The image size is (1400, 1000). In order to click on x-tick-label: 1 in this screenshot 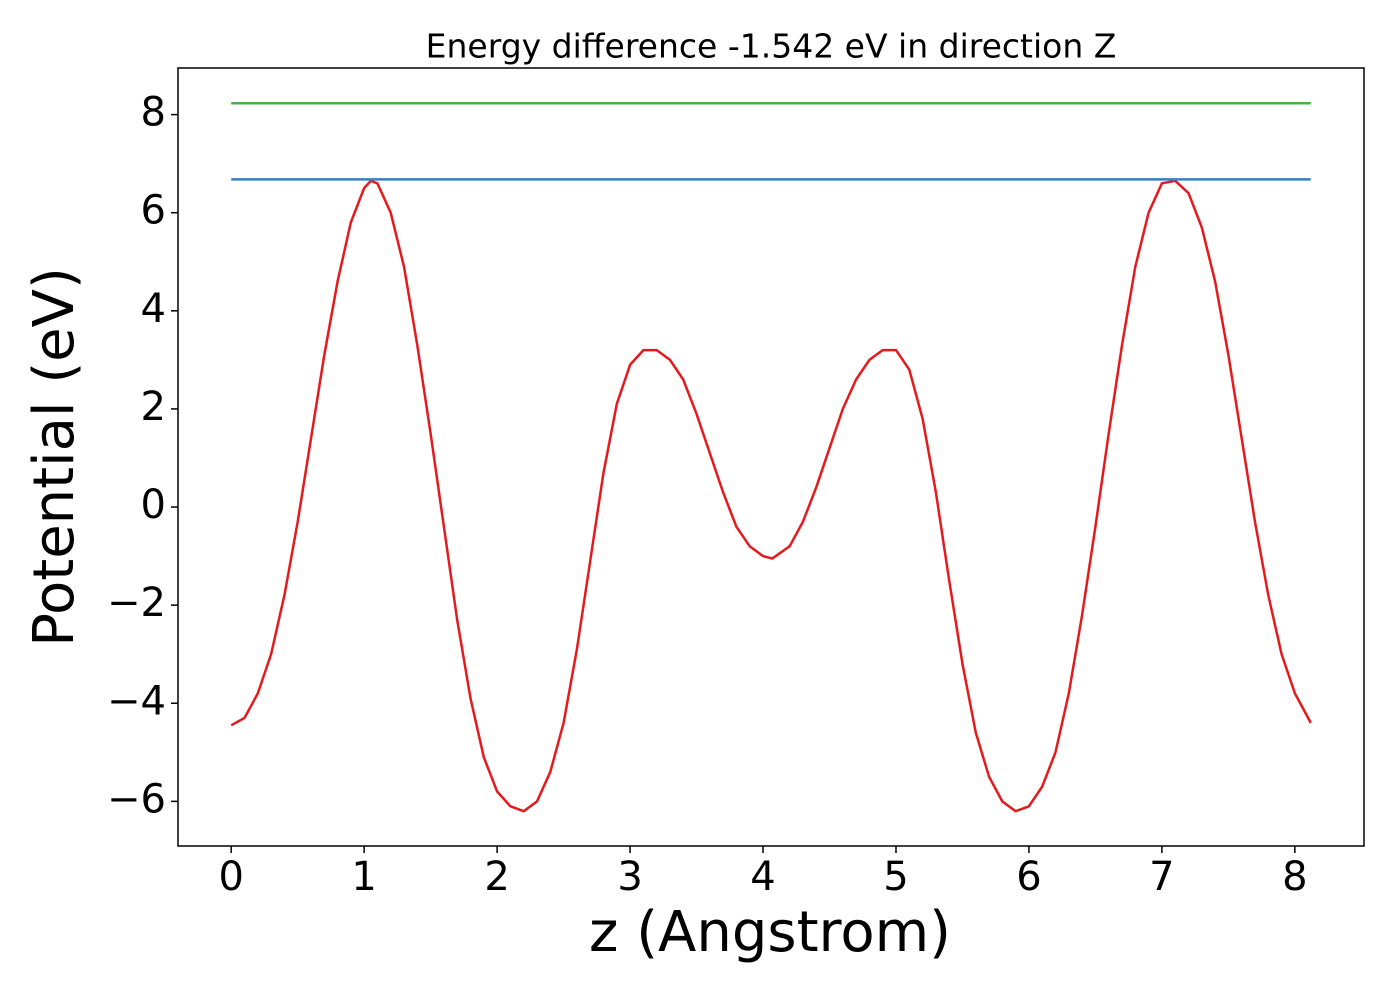, I will do `click(363, 877)`.